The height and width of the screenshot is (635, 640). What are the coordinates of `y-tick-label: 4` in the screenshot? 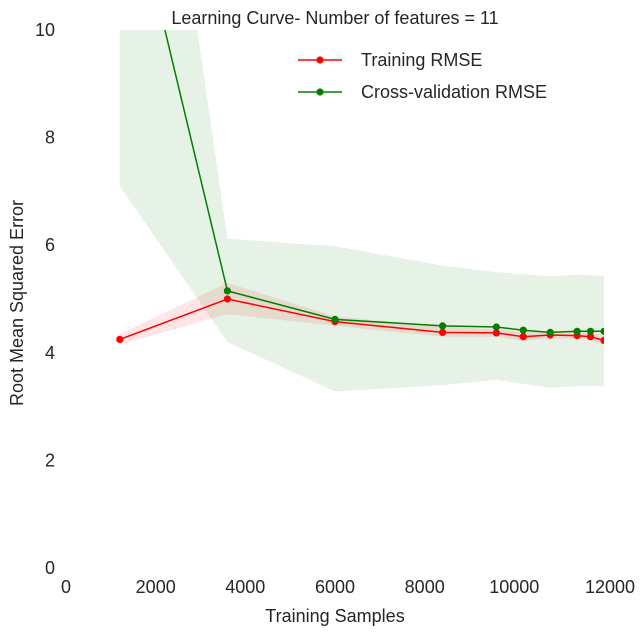 It's located at (50, 353).